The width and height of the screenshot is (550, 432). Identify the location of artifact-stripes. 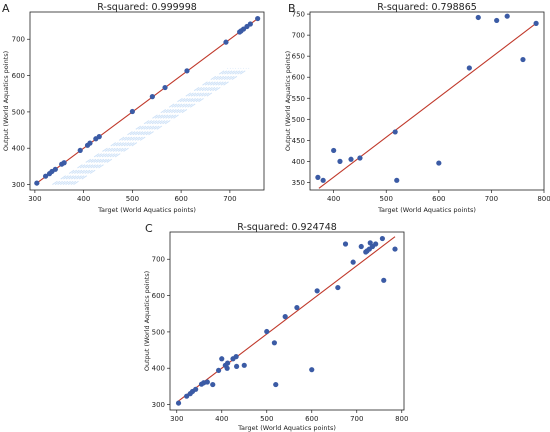
(151, 126).